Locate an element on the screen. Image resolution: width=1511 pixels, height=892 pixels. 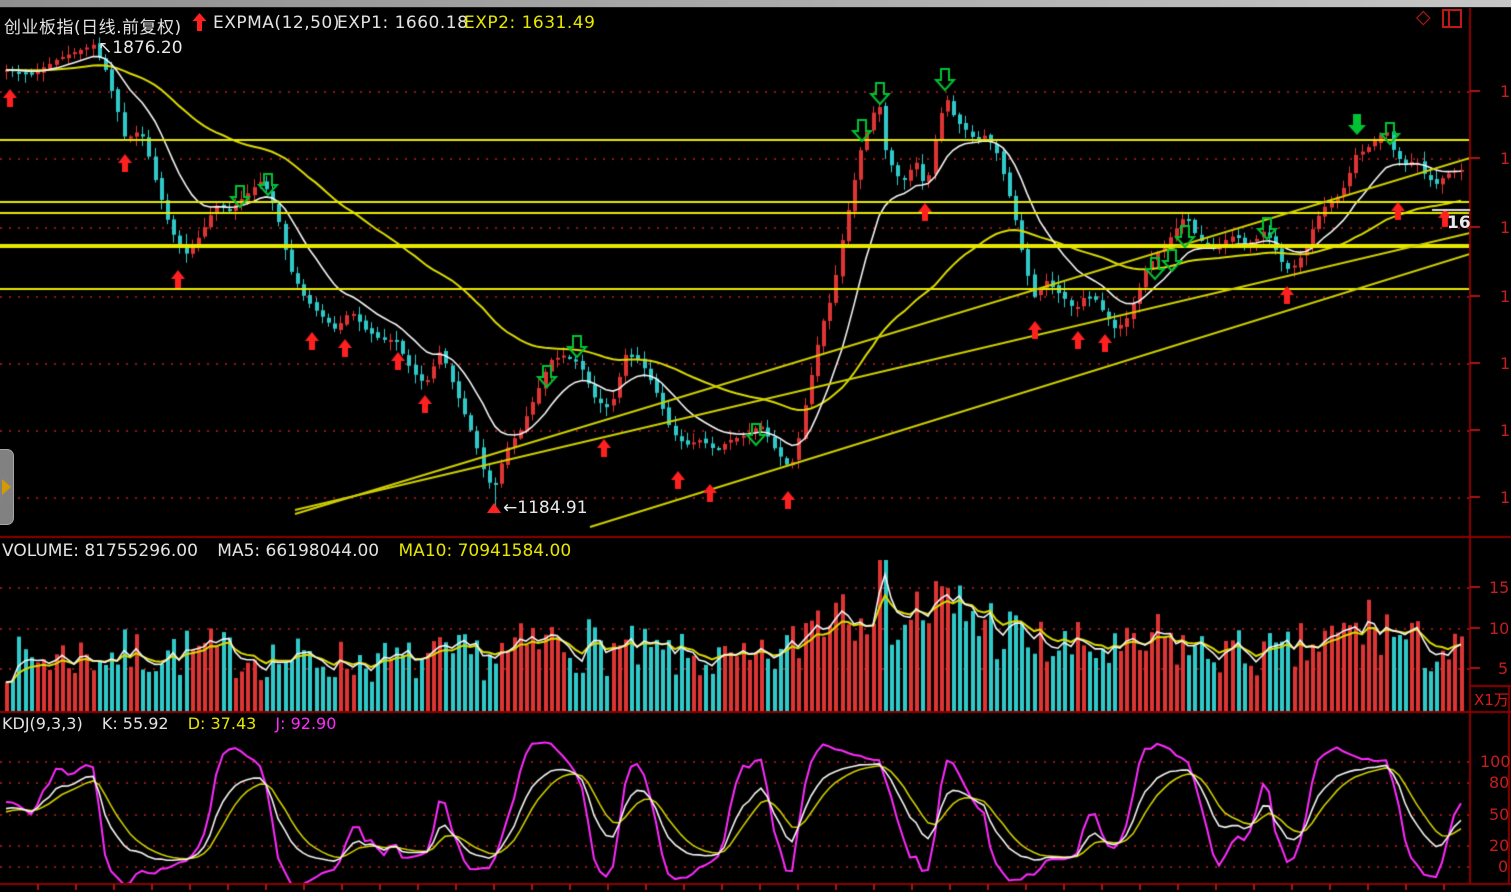
low-value: 1184.91 is located at coordinates (552, 508).